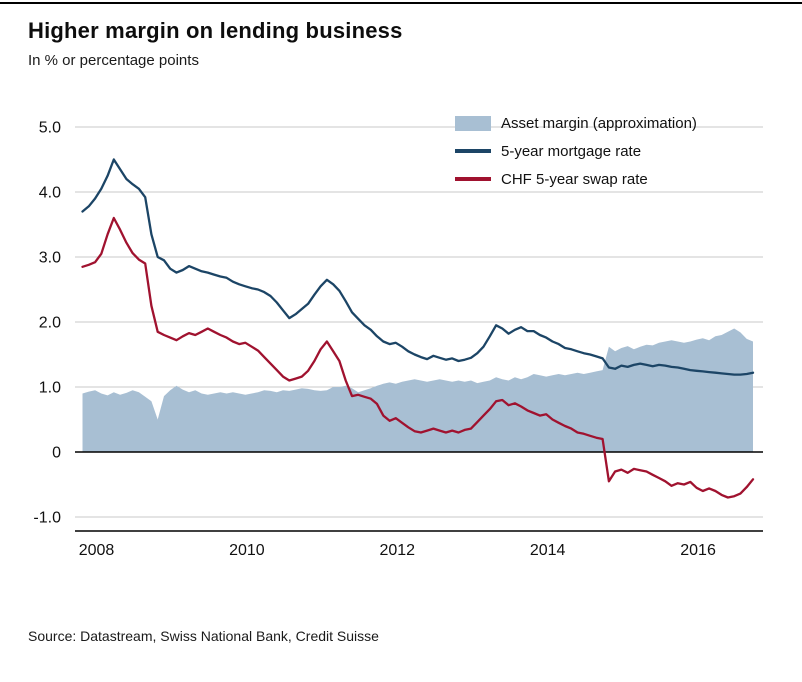 This screenshot has height=682, width=802. I want to click on y-axis-tick-label: 5.0, so click(50, 128).